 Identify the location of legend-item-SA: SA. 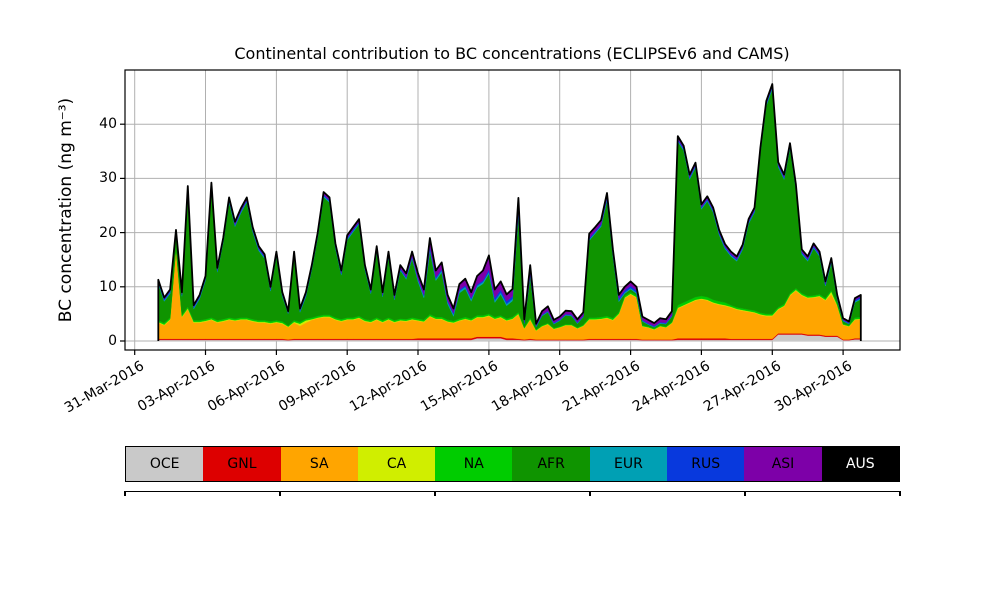
(319, 464).